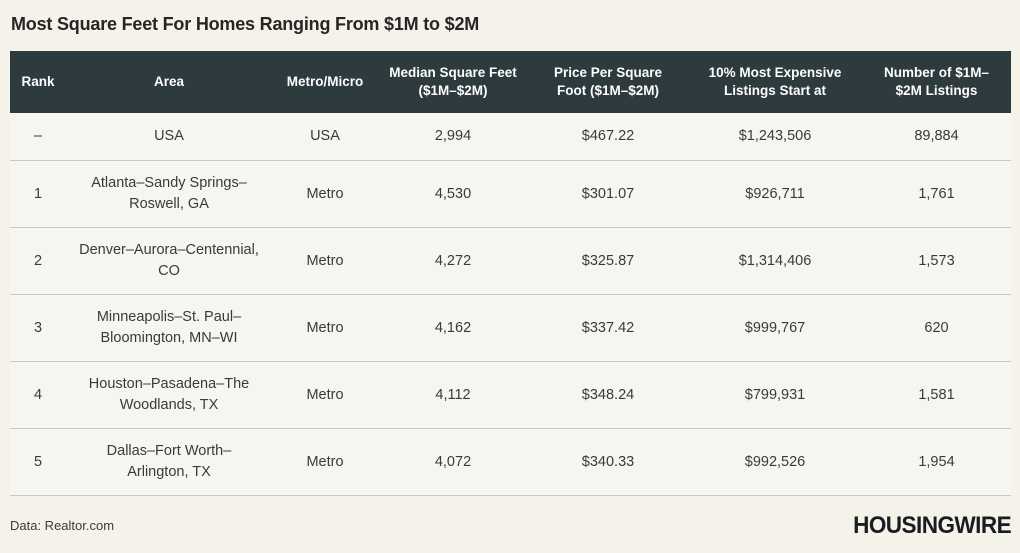 Image resolution: width=1020 pixels, height=553 pixels. What do you see at coordinates (453, 193) in the screenshot?
I see `cell-median-sqft: 4,530` at bounding box center [453, 193].